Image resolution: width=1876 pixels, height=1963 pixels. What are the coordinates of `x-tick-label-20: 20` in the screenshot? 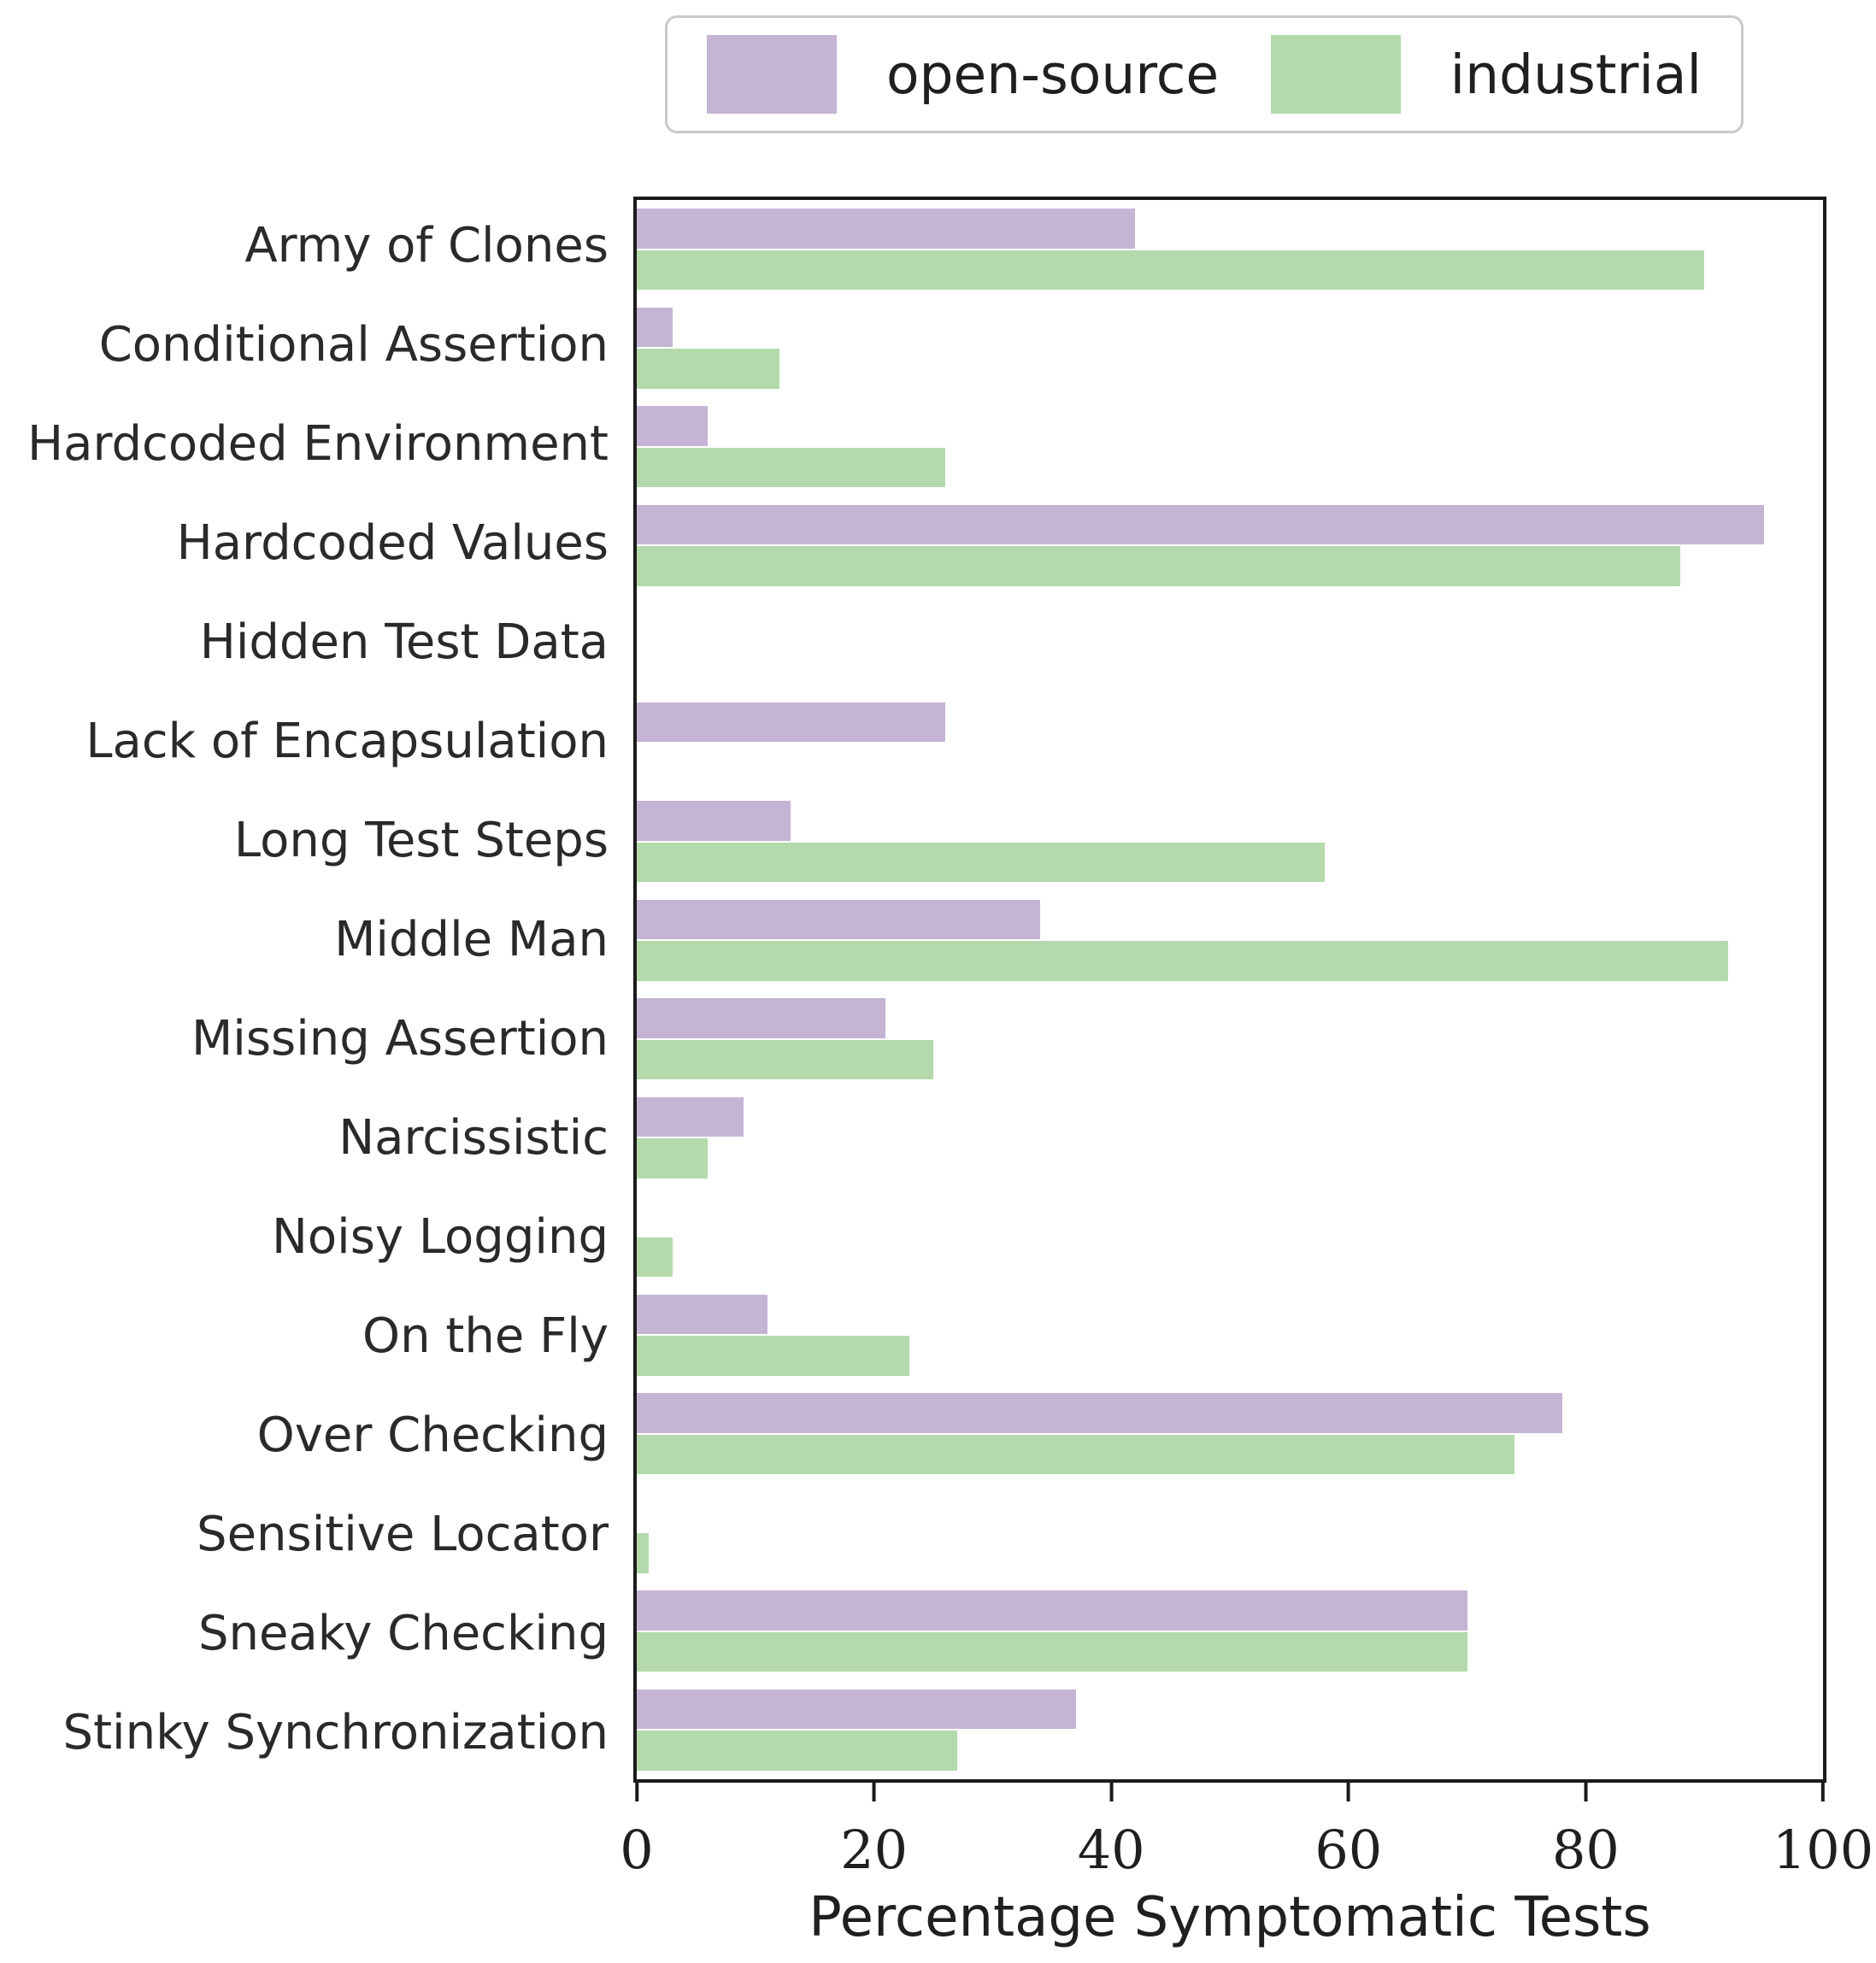 It's located at (875, 1850).